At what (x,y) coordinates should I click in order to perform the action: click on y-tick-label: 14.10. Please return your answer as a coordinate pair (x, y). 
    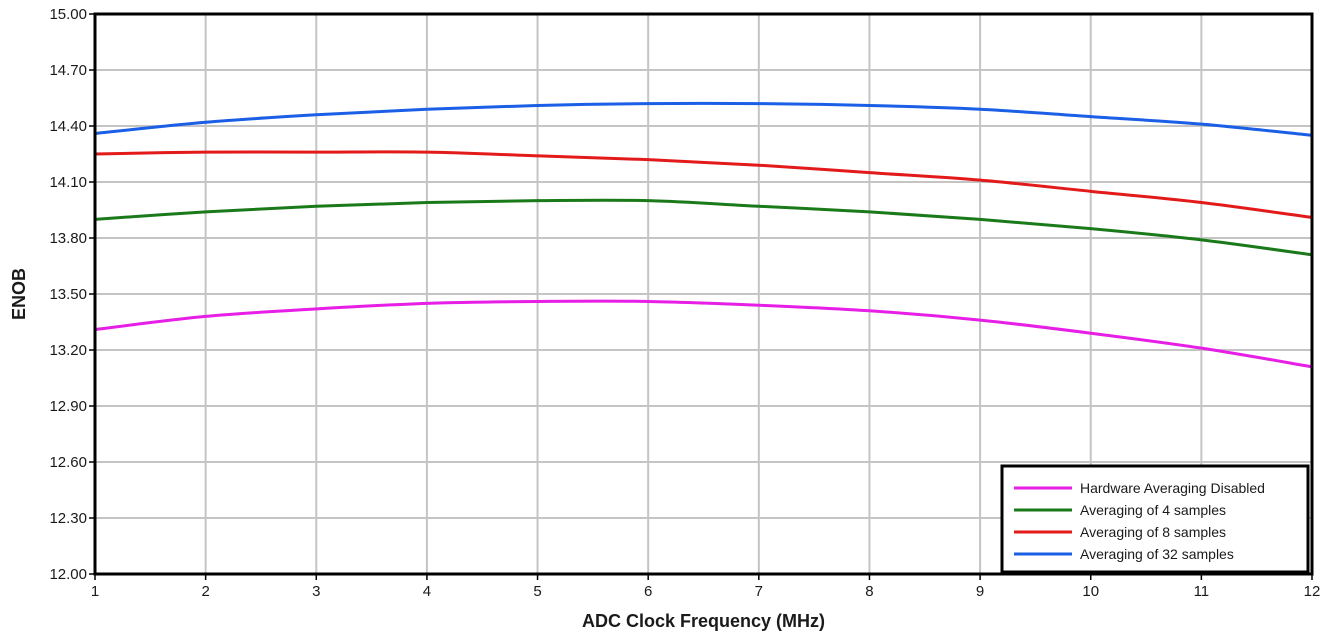
    Looking at the image, I should click on (68, 182).